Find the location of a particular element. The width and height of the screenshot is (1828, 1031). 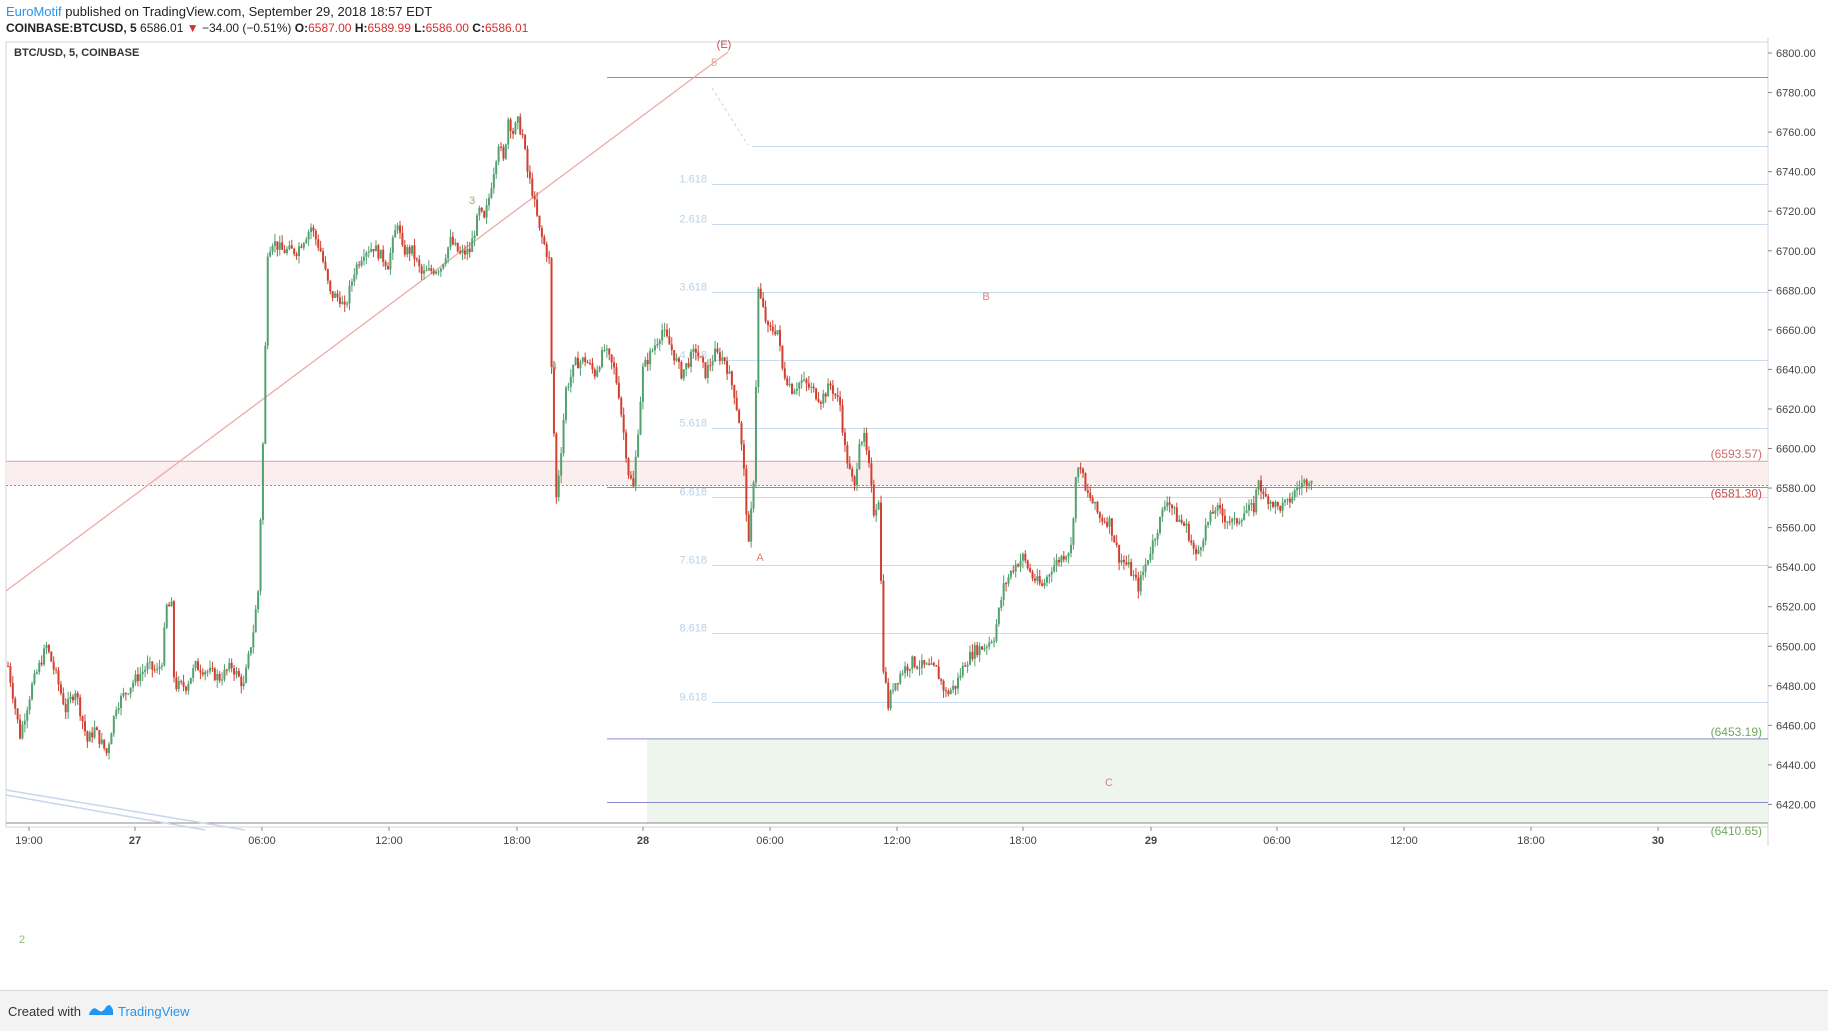

price-tag: (6581.30) is located at coordinates (1736, 493).